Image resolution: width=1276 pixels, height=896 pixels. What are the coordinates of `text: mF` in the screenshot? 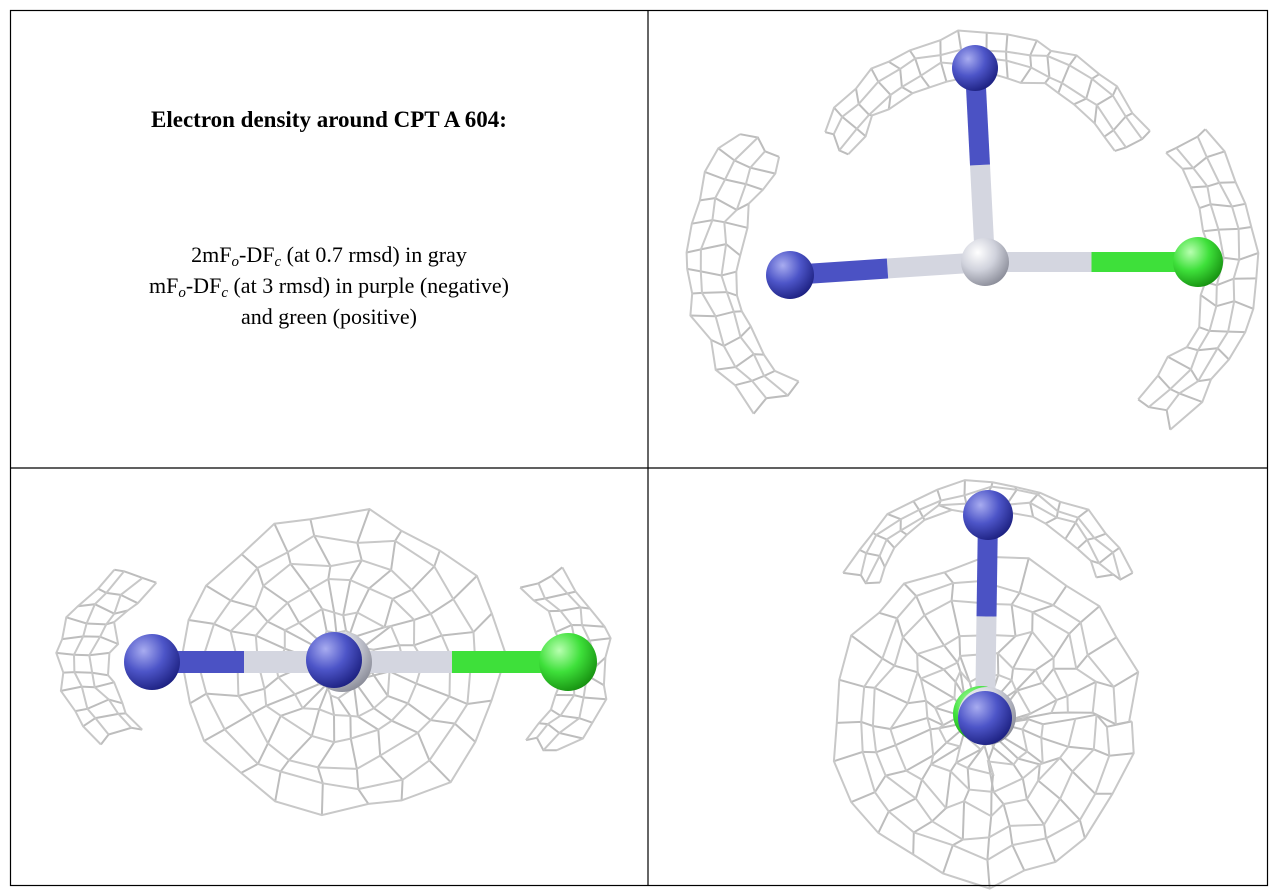 It's located at (164, 285).